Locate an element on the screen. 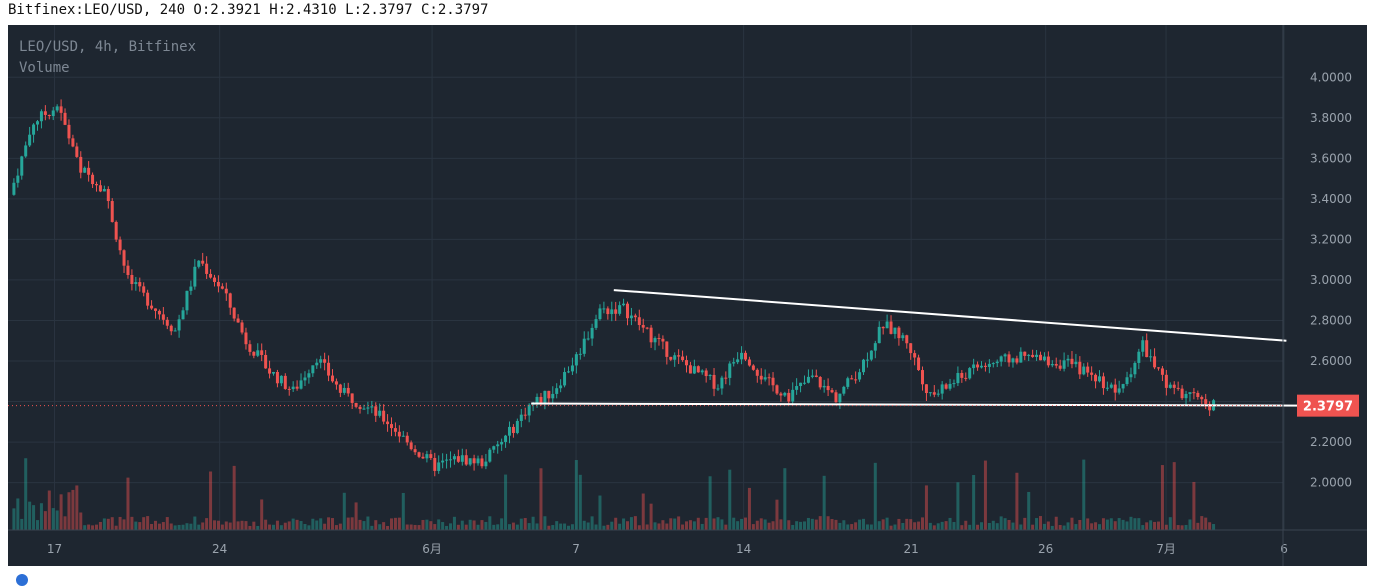 The width and height of the screenshot is (1375, 586). x-tick-label: 14 is located at coordinates (743, 549).